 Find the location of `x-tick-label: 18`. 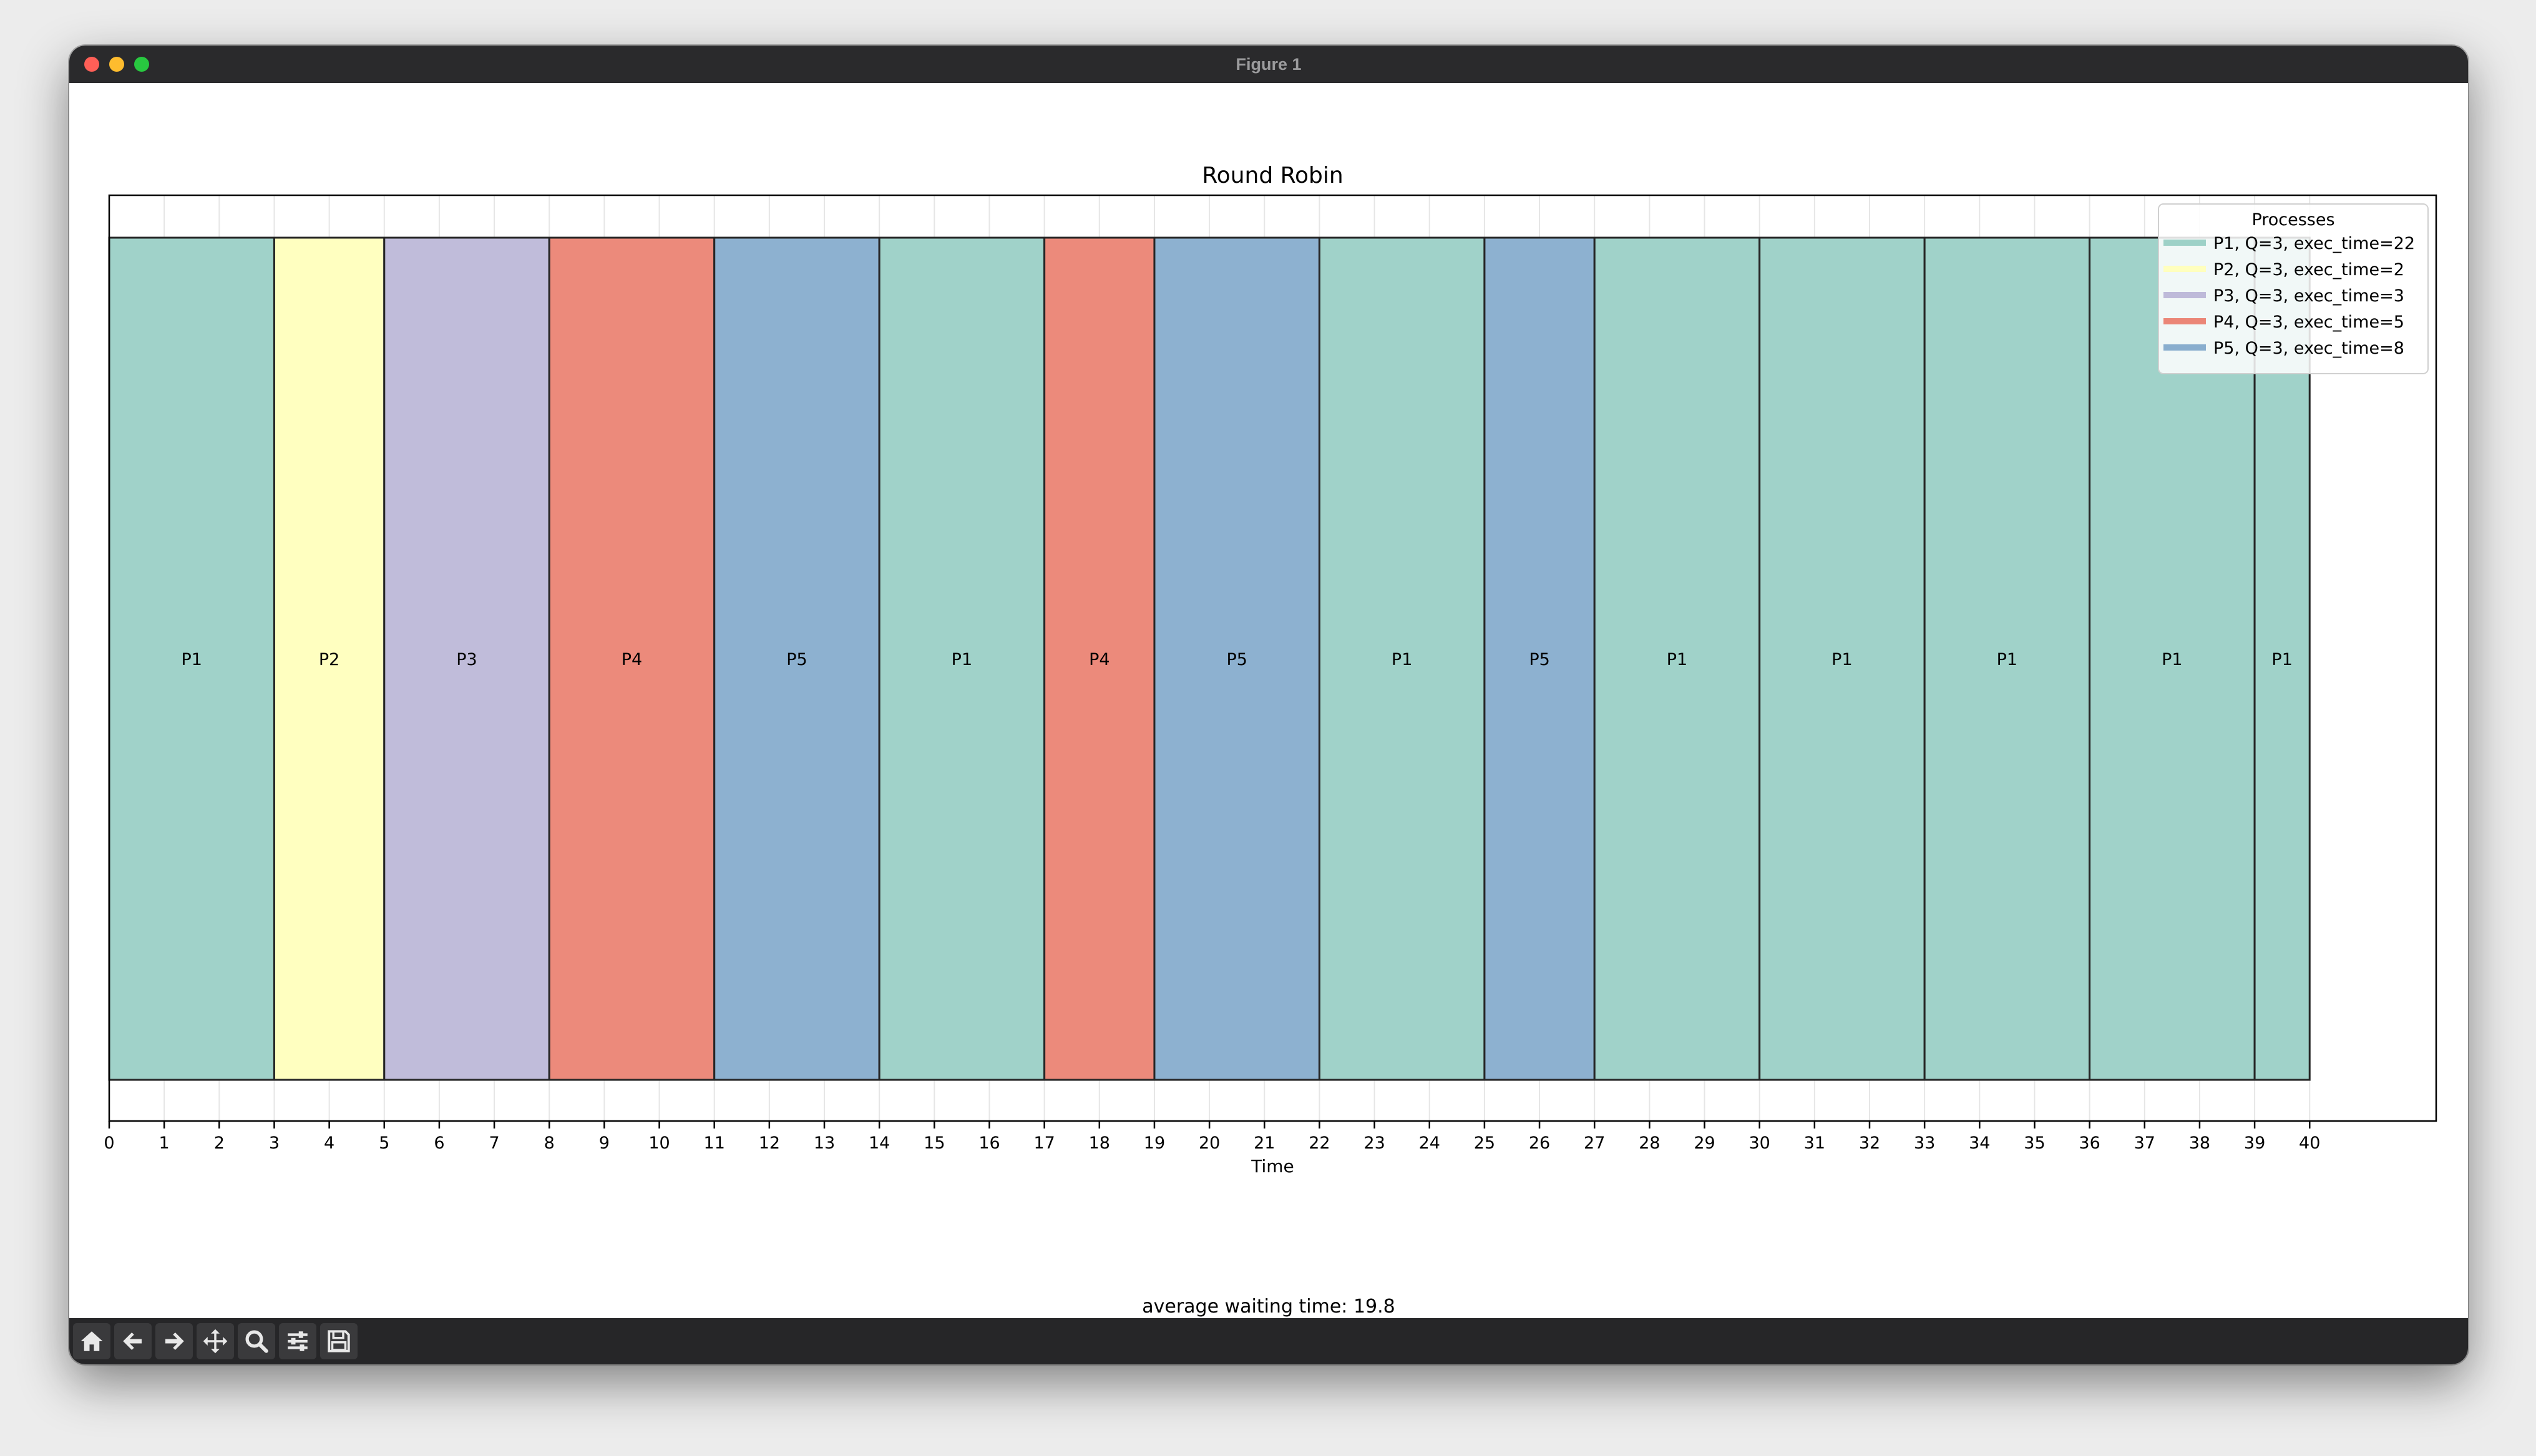

x-tick-label: 18 is located at coordinates (1099, 1143).